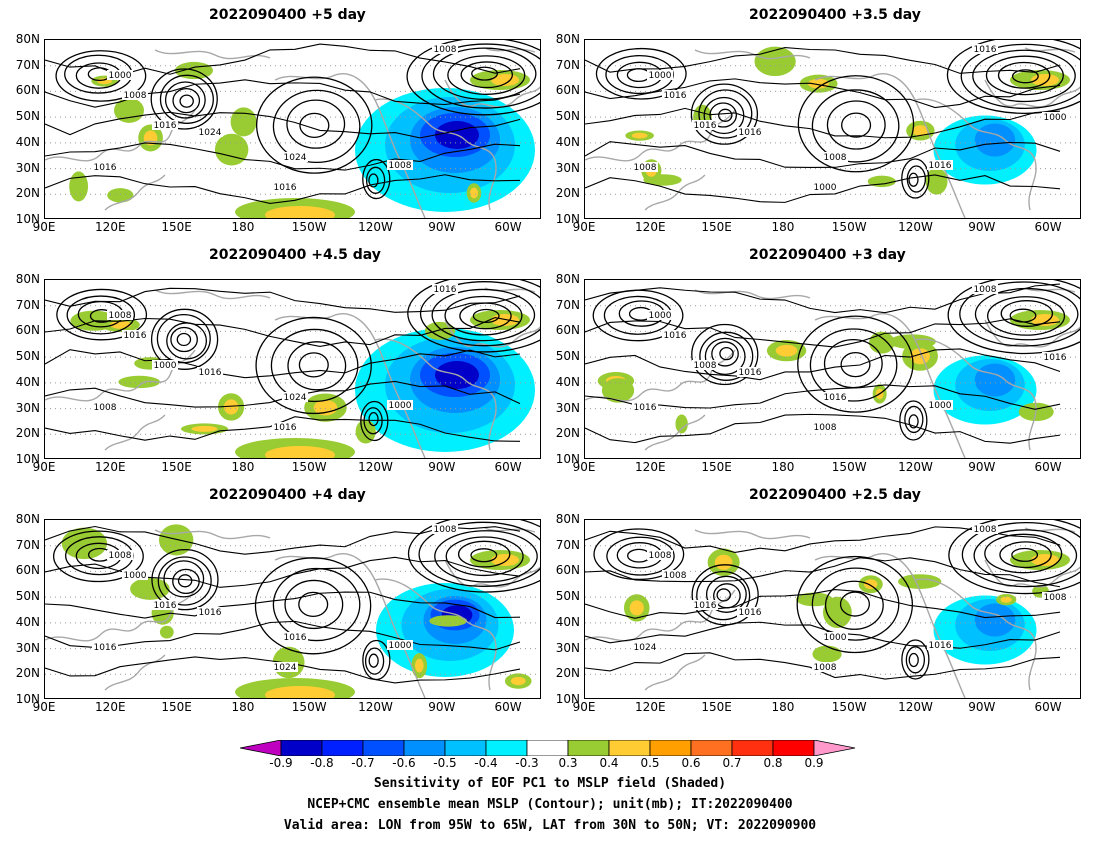 The width and height of the screenshot is (1100, 850). What do you see at coordinates (548, 748) in the screenshot?
I see `colorbar` at bounding box center [548, 748].